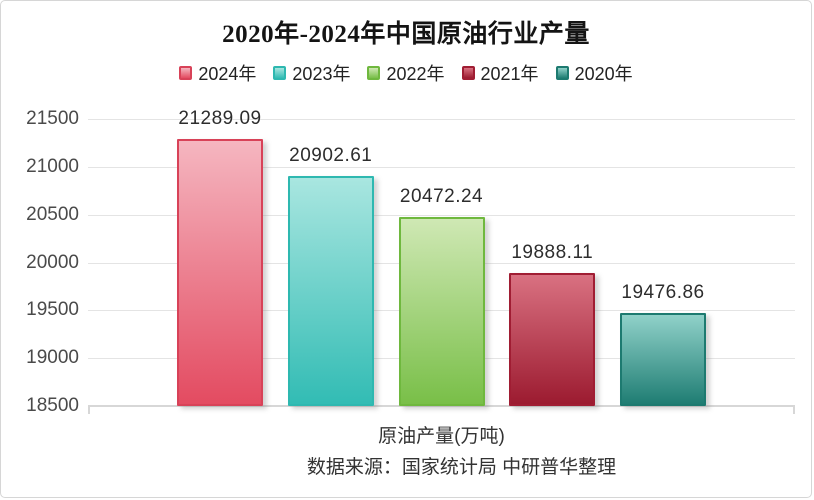  Describe the element at coordinates (52, 262) in the screenshot. I see `y-tick-label: 20000` at that location.